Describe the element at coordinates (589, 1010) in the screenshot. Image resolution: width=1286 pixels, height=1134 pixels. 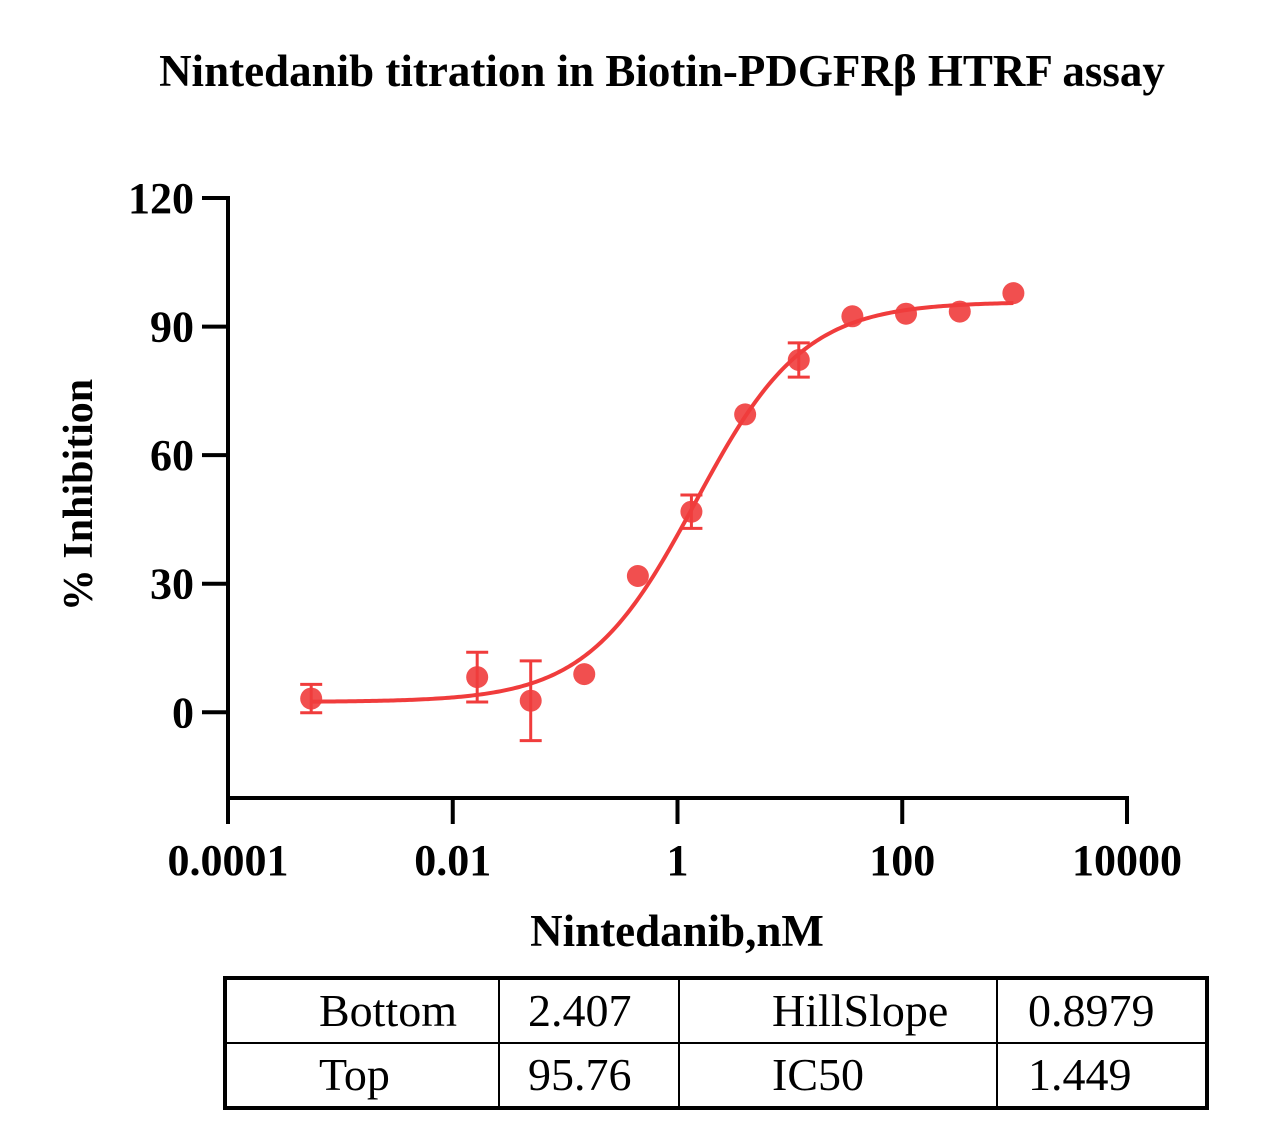
I see `param-value-cell: 2.407` at that location.